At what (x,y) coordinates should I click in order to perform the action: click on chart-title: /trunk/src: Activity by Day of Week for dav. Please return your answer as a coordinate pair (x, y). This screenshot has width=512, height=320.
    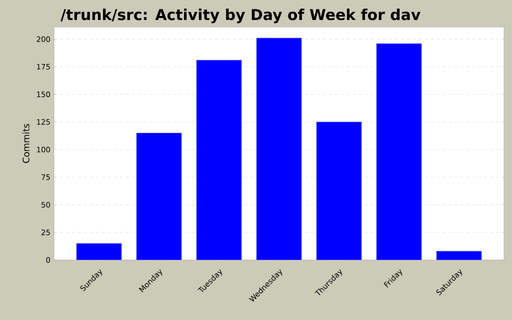
    Looking at the image, I should click on (240, 16).